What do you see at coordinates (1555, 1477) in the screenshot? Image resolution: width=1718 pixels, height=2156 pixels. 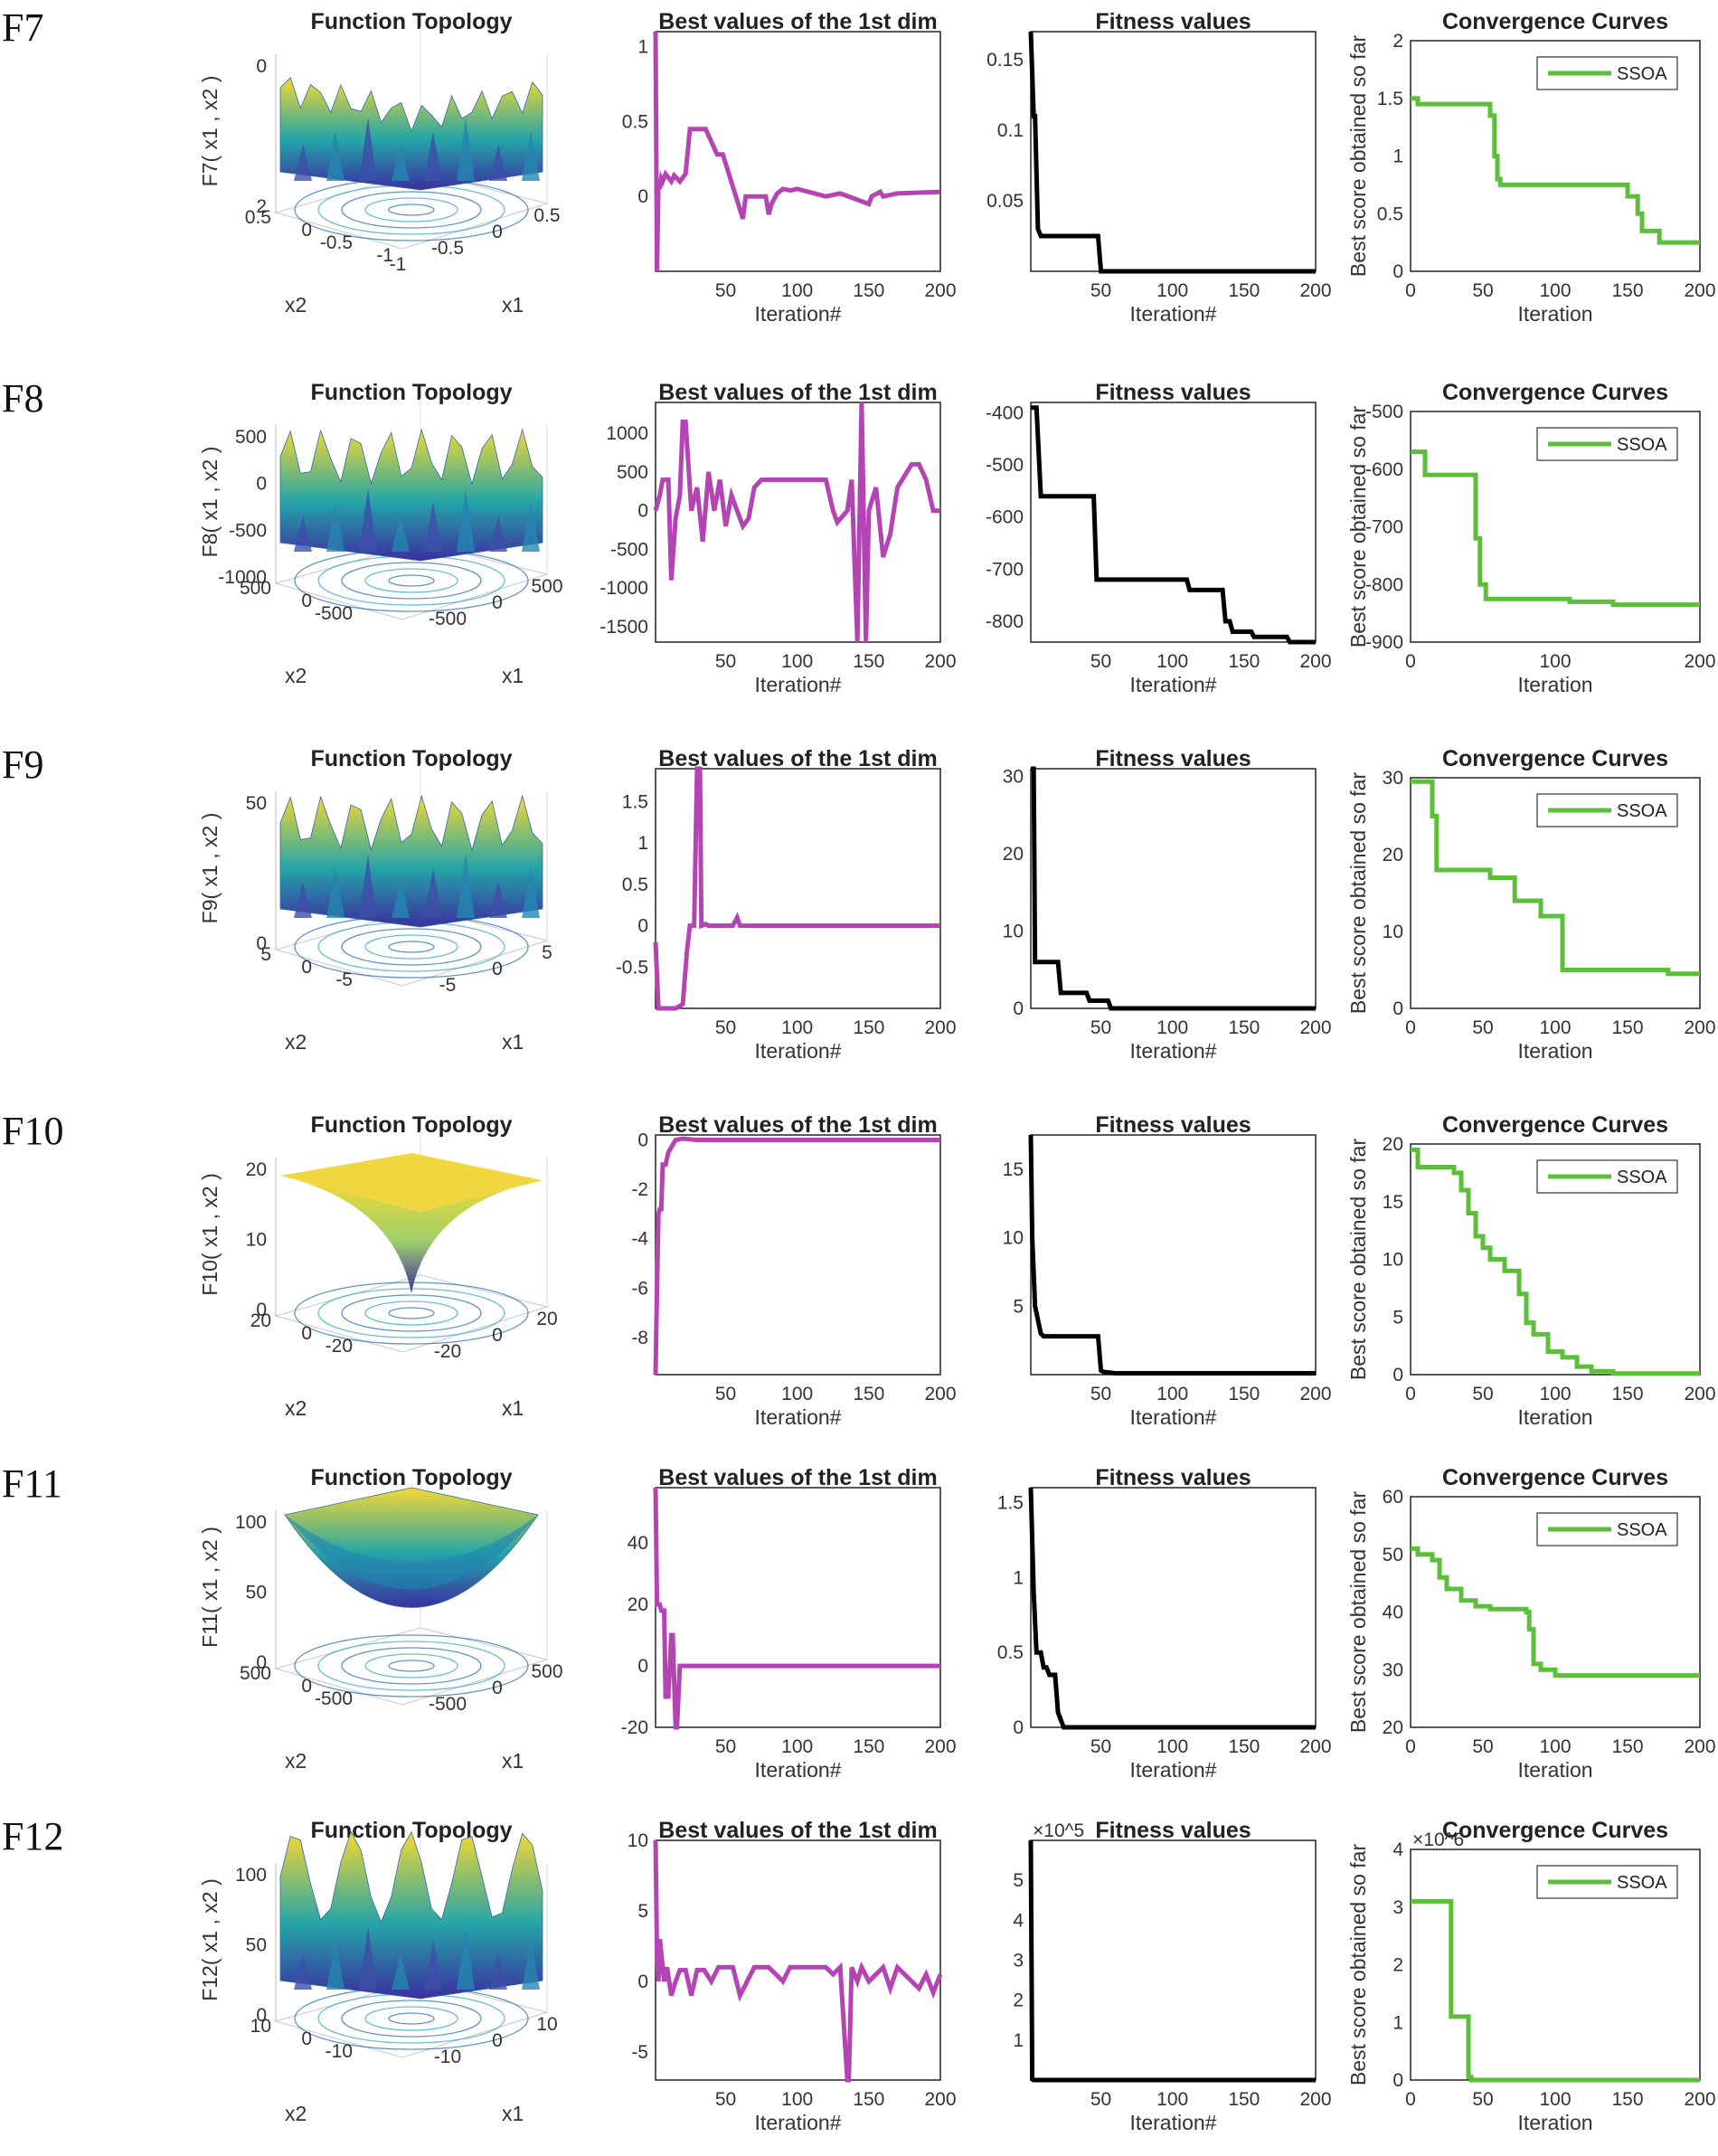 I see `chart-title: Convergence Curves` at bounding box center [1555, 1477].